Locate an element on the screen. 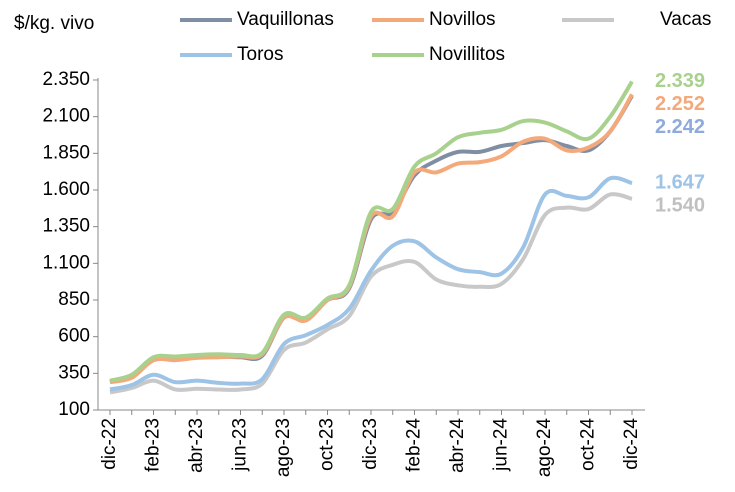 The width and height of the screenshot is (735, 492). y-tick-label: 600 is located at coordinates (74, 336).